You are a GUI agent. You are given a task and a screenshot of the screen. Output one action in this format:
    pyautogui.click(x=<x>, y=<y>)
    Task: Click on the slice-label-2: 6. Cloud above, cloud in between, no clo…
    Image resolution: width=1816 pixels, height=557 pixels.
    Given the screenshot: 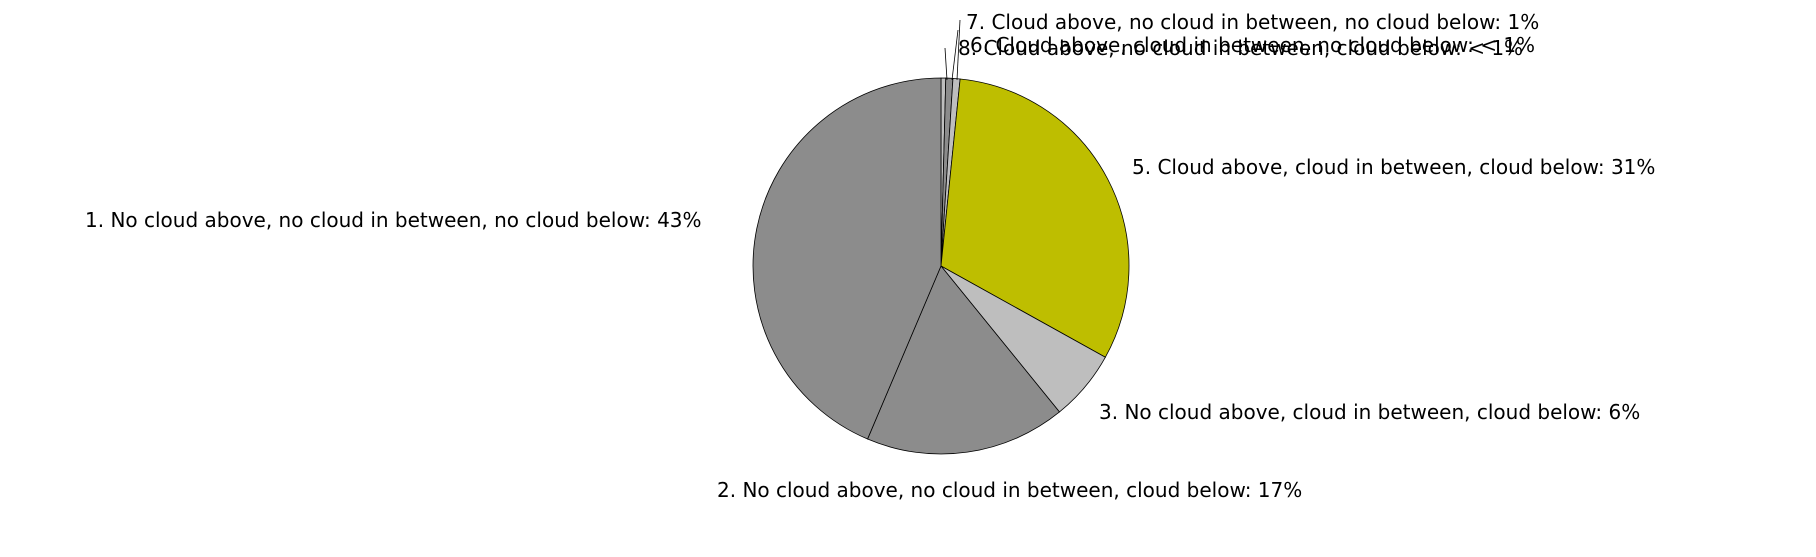 What is the action you would take?
    pyautogui.click(x=1252, y=45)
    